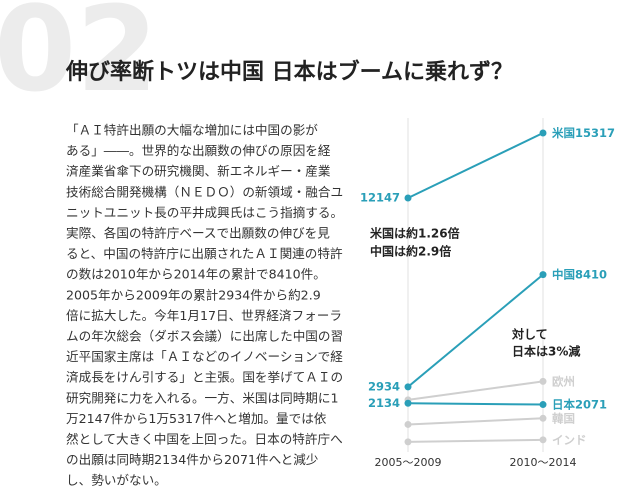 Image resolution: width=640 pixels, height=488 pixels. I want to click on series-name: 欧州, so click(563, 381).